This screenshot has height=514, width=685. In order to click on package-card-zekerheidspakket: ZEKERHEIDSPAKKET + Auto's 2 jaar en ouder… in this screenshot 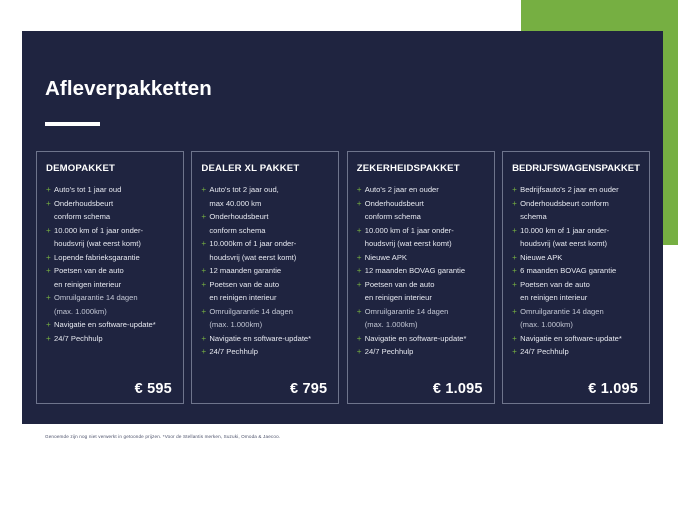, I will do `click(420, 277)`.